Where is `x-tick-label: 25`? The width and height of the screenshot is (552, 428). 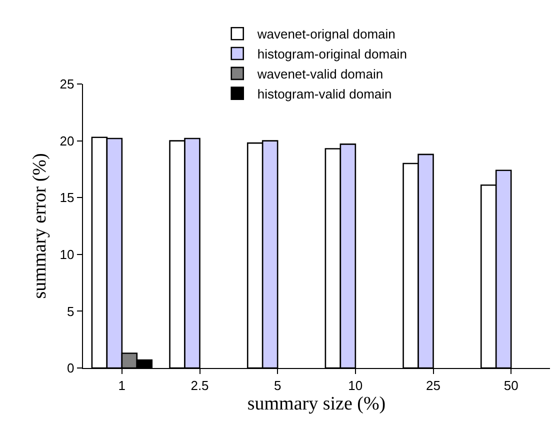 x-tick-label: 25 is located at coordinates (433, 385).